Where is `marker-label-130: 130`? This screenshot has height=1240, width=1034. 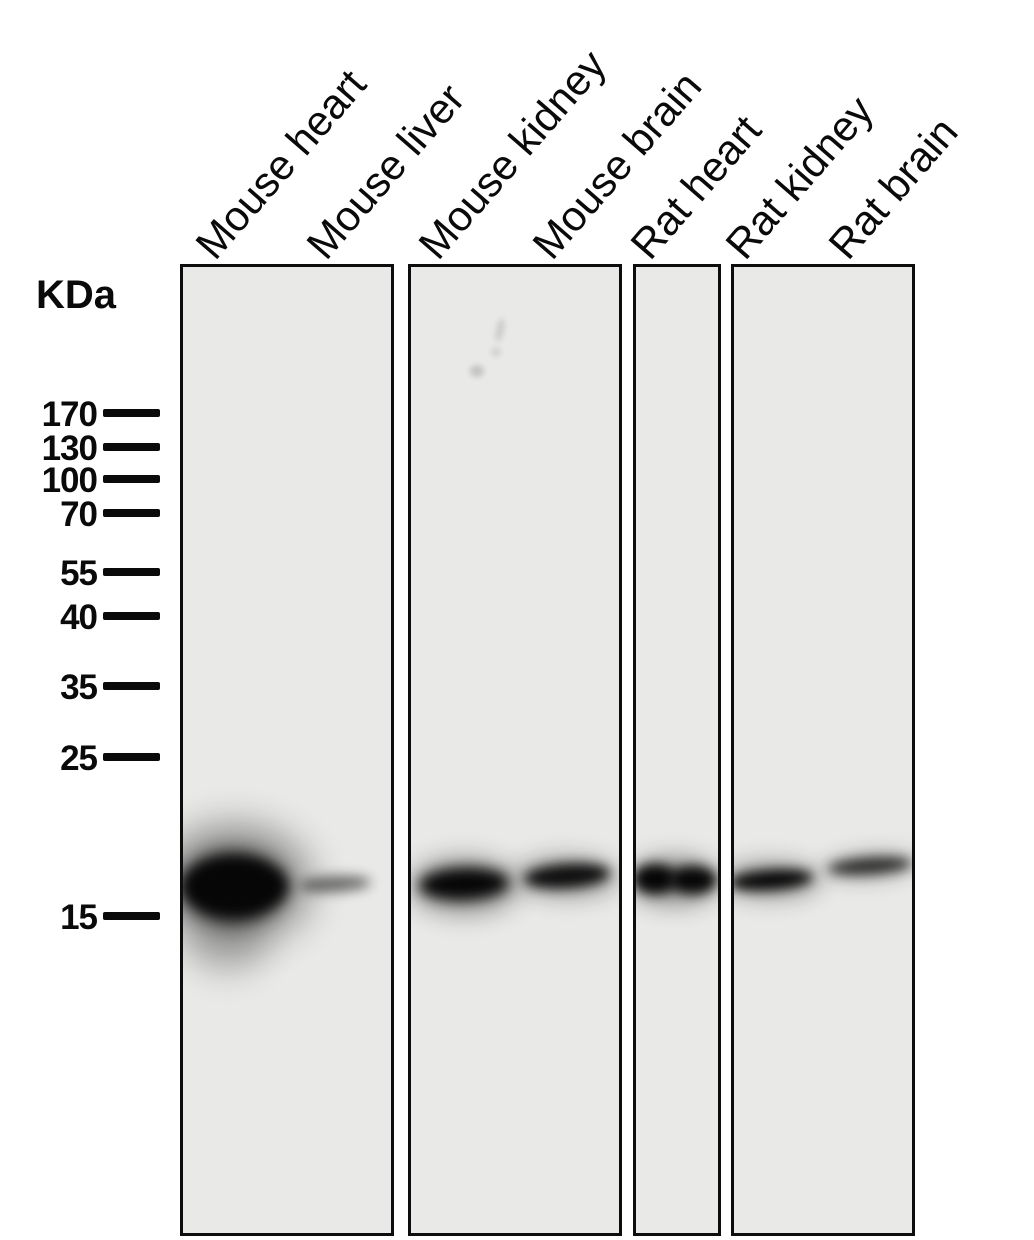
marker-label-130: 130 is located at coordinates (69, 448).